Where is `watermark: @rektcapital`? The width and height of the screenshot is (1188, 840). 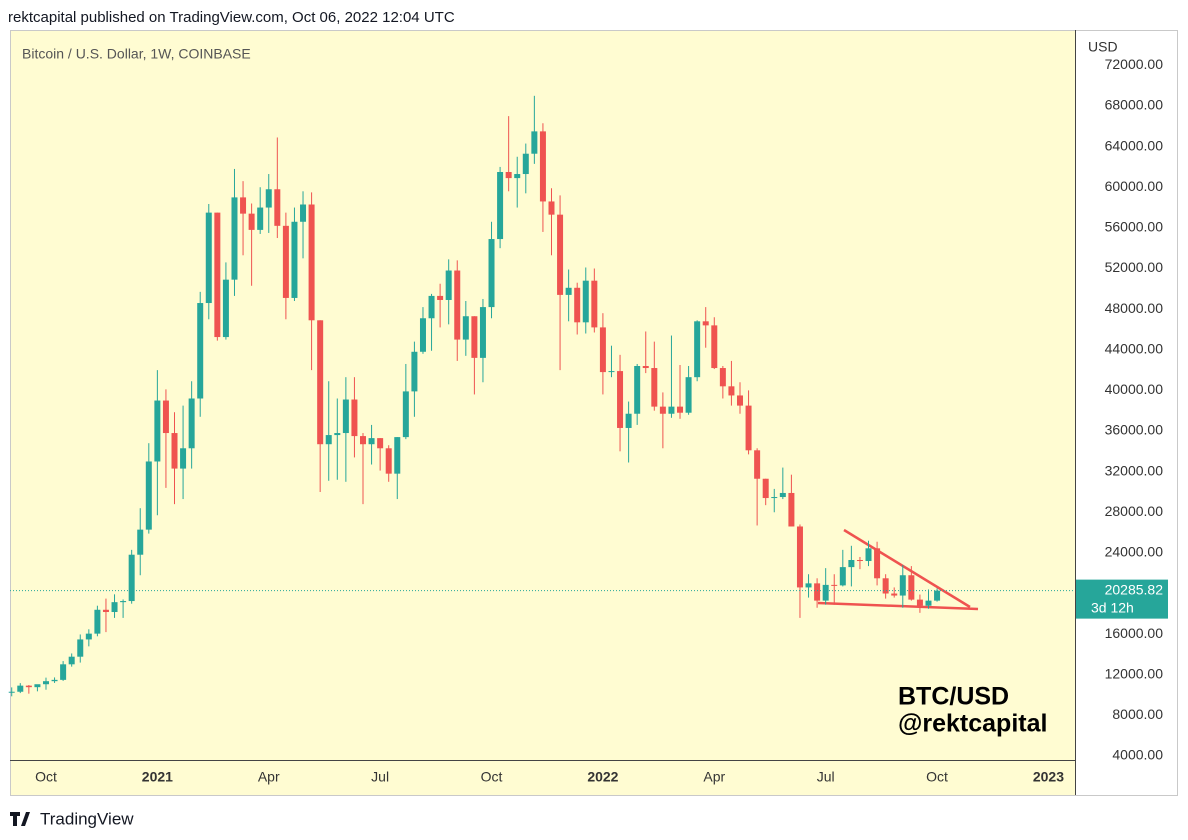
watermark: @rektcapital is located at coordinates (972, 724).